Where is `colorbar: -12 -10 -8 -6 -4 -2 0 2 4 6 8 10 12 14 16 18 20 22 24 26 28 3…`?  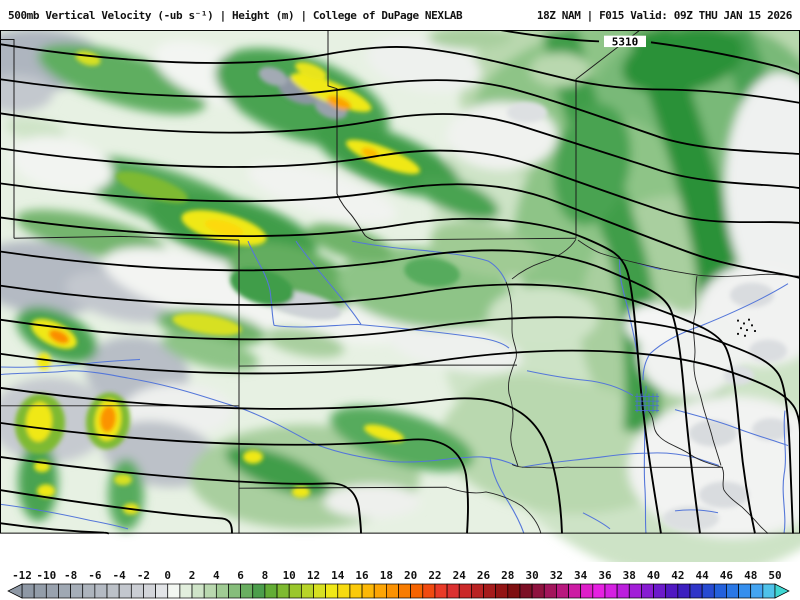
colorbar: -12 -10 -8 -6 -4 -2 0 2 4 6 8 10 12 14 16 18 20 22 24 26 28 3… is located at coordinates (400, 581).